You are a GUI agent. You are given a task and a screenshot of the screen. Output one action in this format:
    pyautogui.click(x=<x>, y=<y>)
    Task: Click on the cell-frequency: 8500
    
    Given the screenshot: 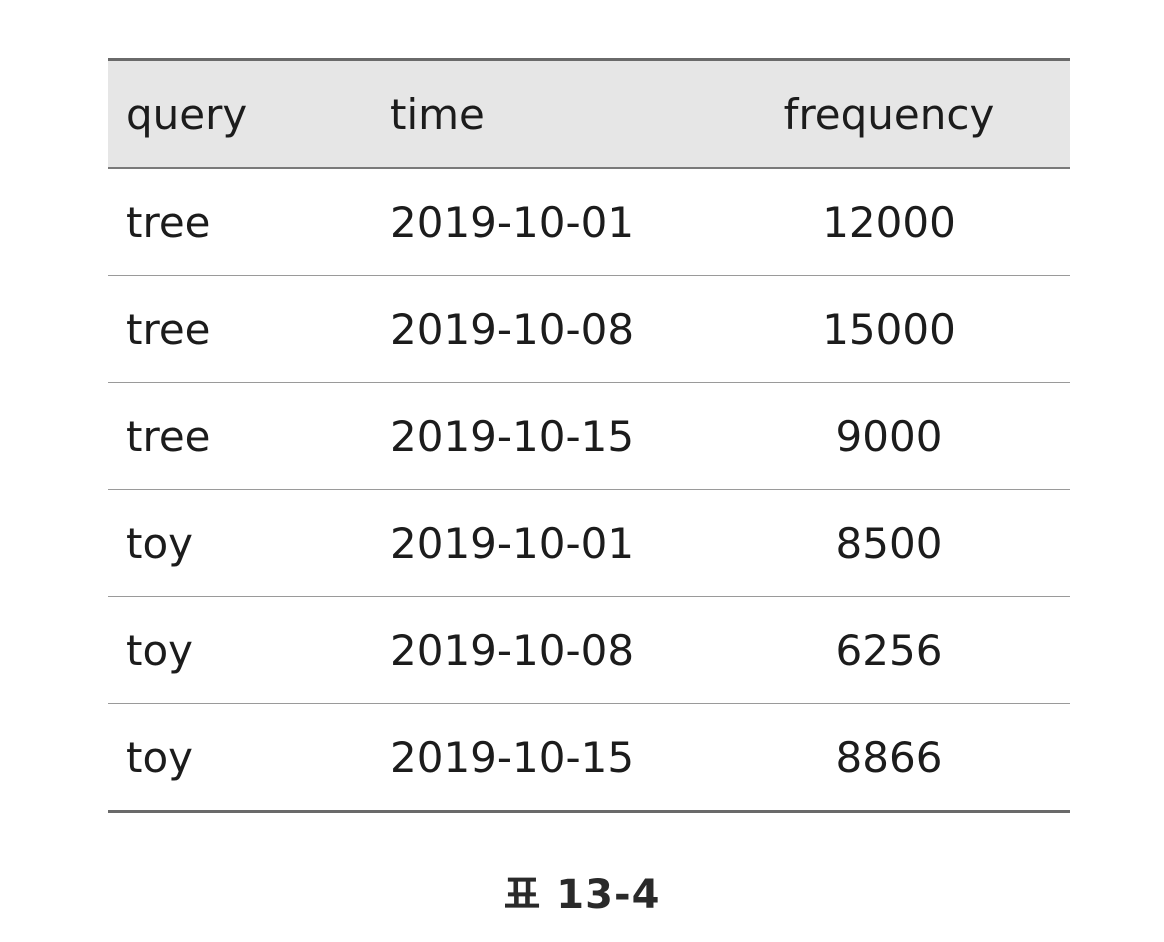 What is the action you would take?
    pyautogui.click(x=889, y=543)
    